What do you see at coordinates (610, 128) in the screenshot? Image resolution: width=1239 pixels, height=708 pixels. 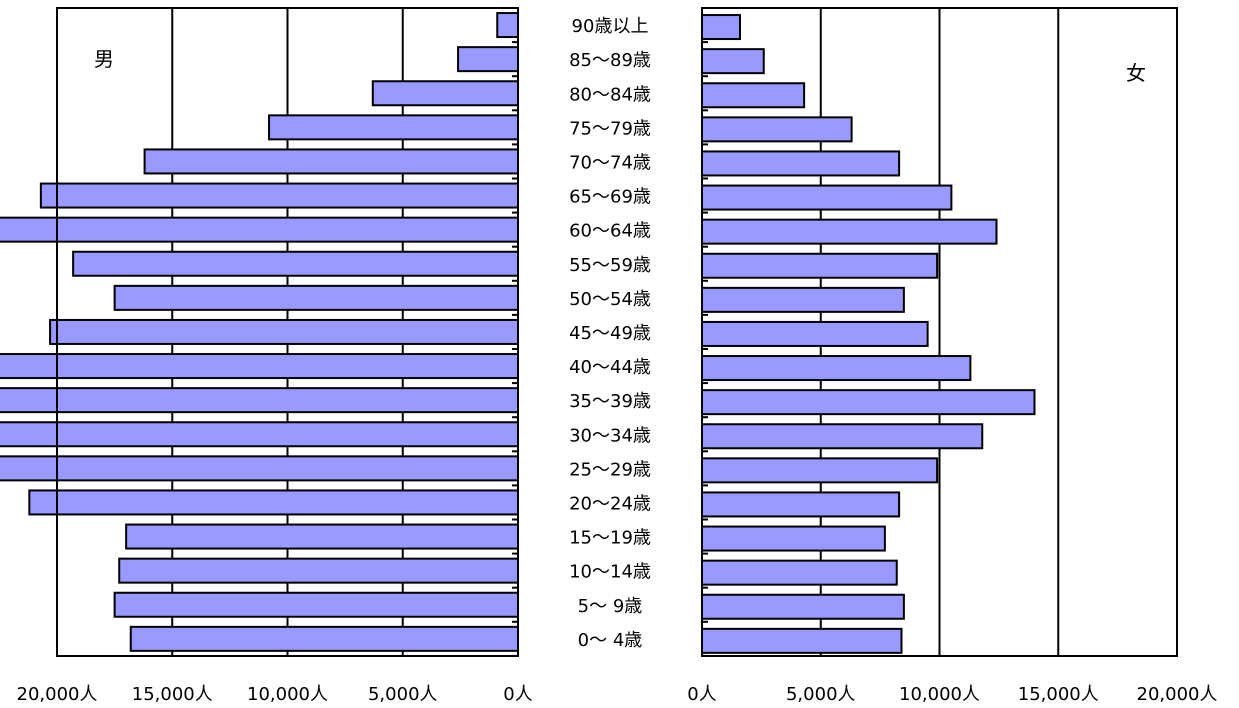 I see `age-group-label-3: 75～79歳` at bounding box center [610, 128].